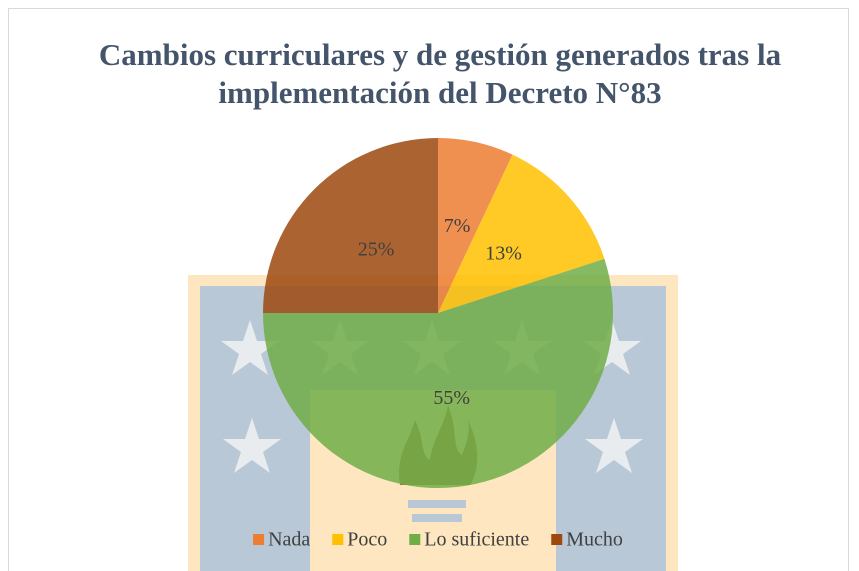 The image size is (859, 571). Describe the element at coordinates (594, 540) in the screenshot. I see `legend-label: Mucho` at that location.